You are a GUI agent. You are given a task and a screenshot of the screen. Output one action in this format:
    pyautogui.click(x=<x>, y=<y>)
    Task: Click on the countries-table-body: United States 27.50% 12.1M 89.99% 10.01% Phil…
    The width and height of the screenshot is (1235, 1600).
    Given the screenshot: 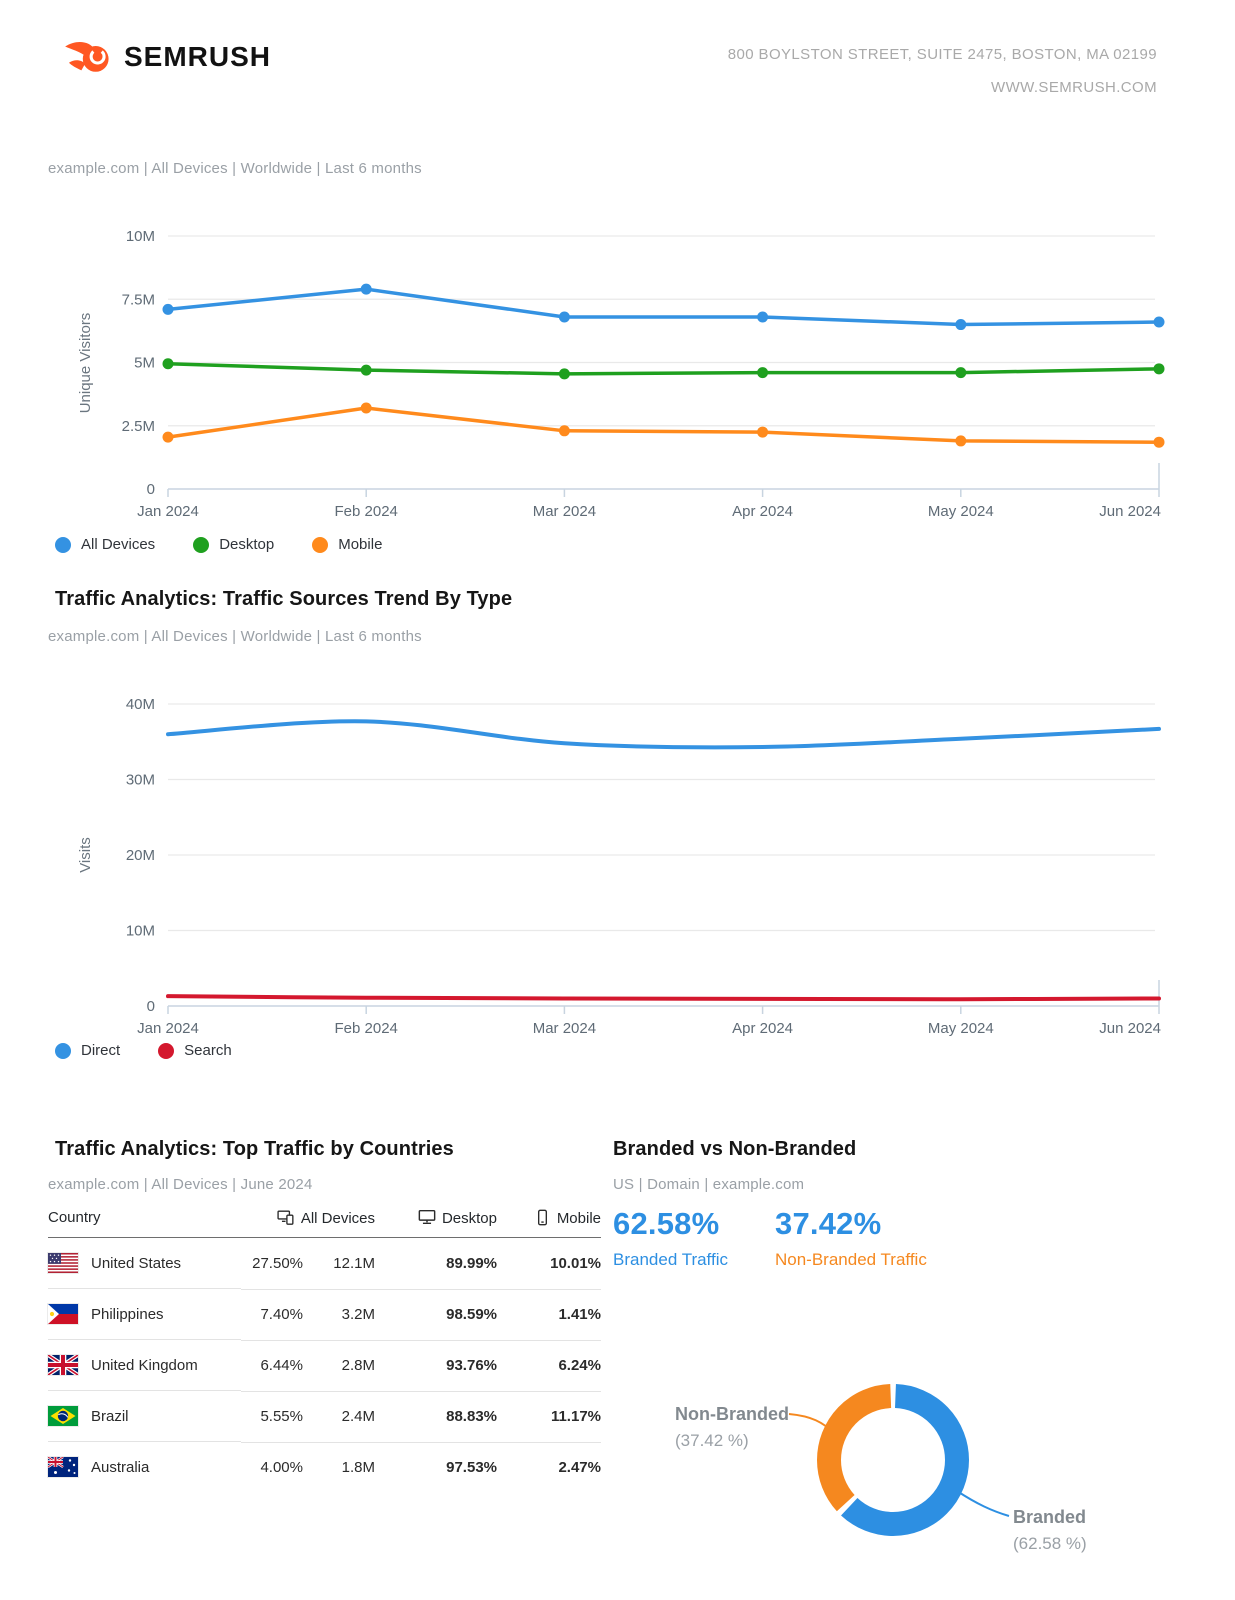 What is the action you would take?
    pyautogui.click(x=323, y=1365)
    